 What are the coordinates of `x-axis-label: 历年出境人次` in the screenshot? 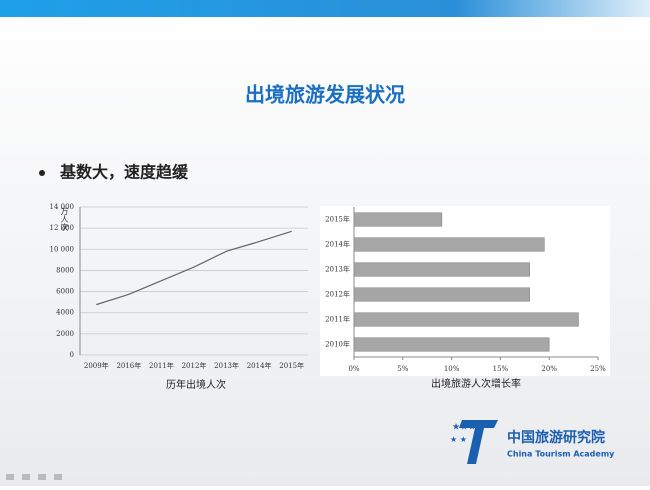 It's located at (196, 384).